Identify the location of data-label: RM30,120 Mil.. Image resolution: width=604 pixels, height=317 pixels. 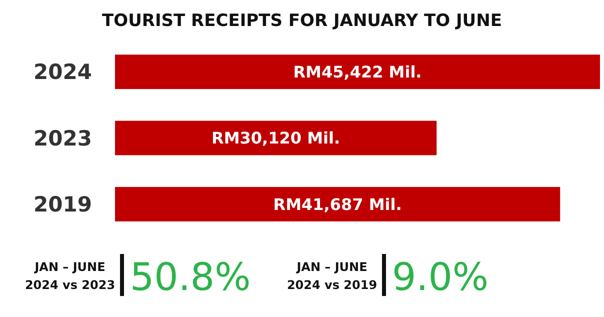
(276, 138).